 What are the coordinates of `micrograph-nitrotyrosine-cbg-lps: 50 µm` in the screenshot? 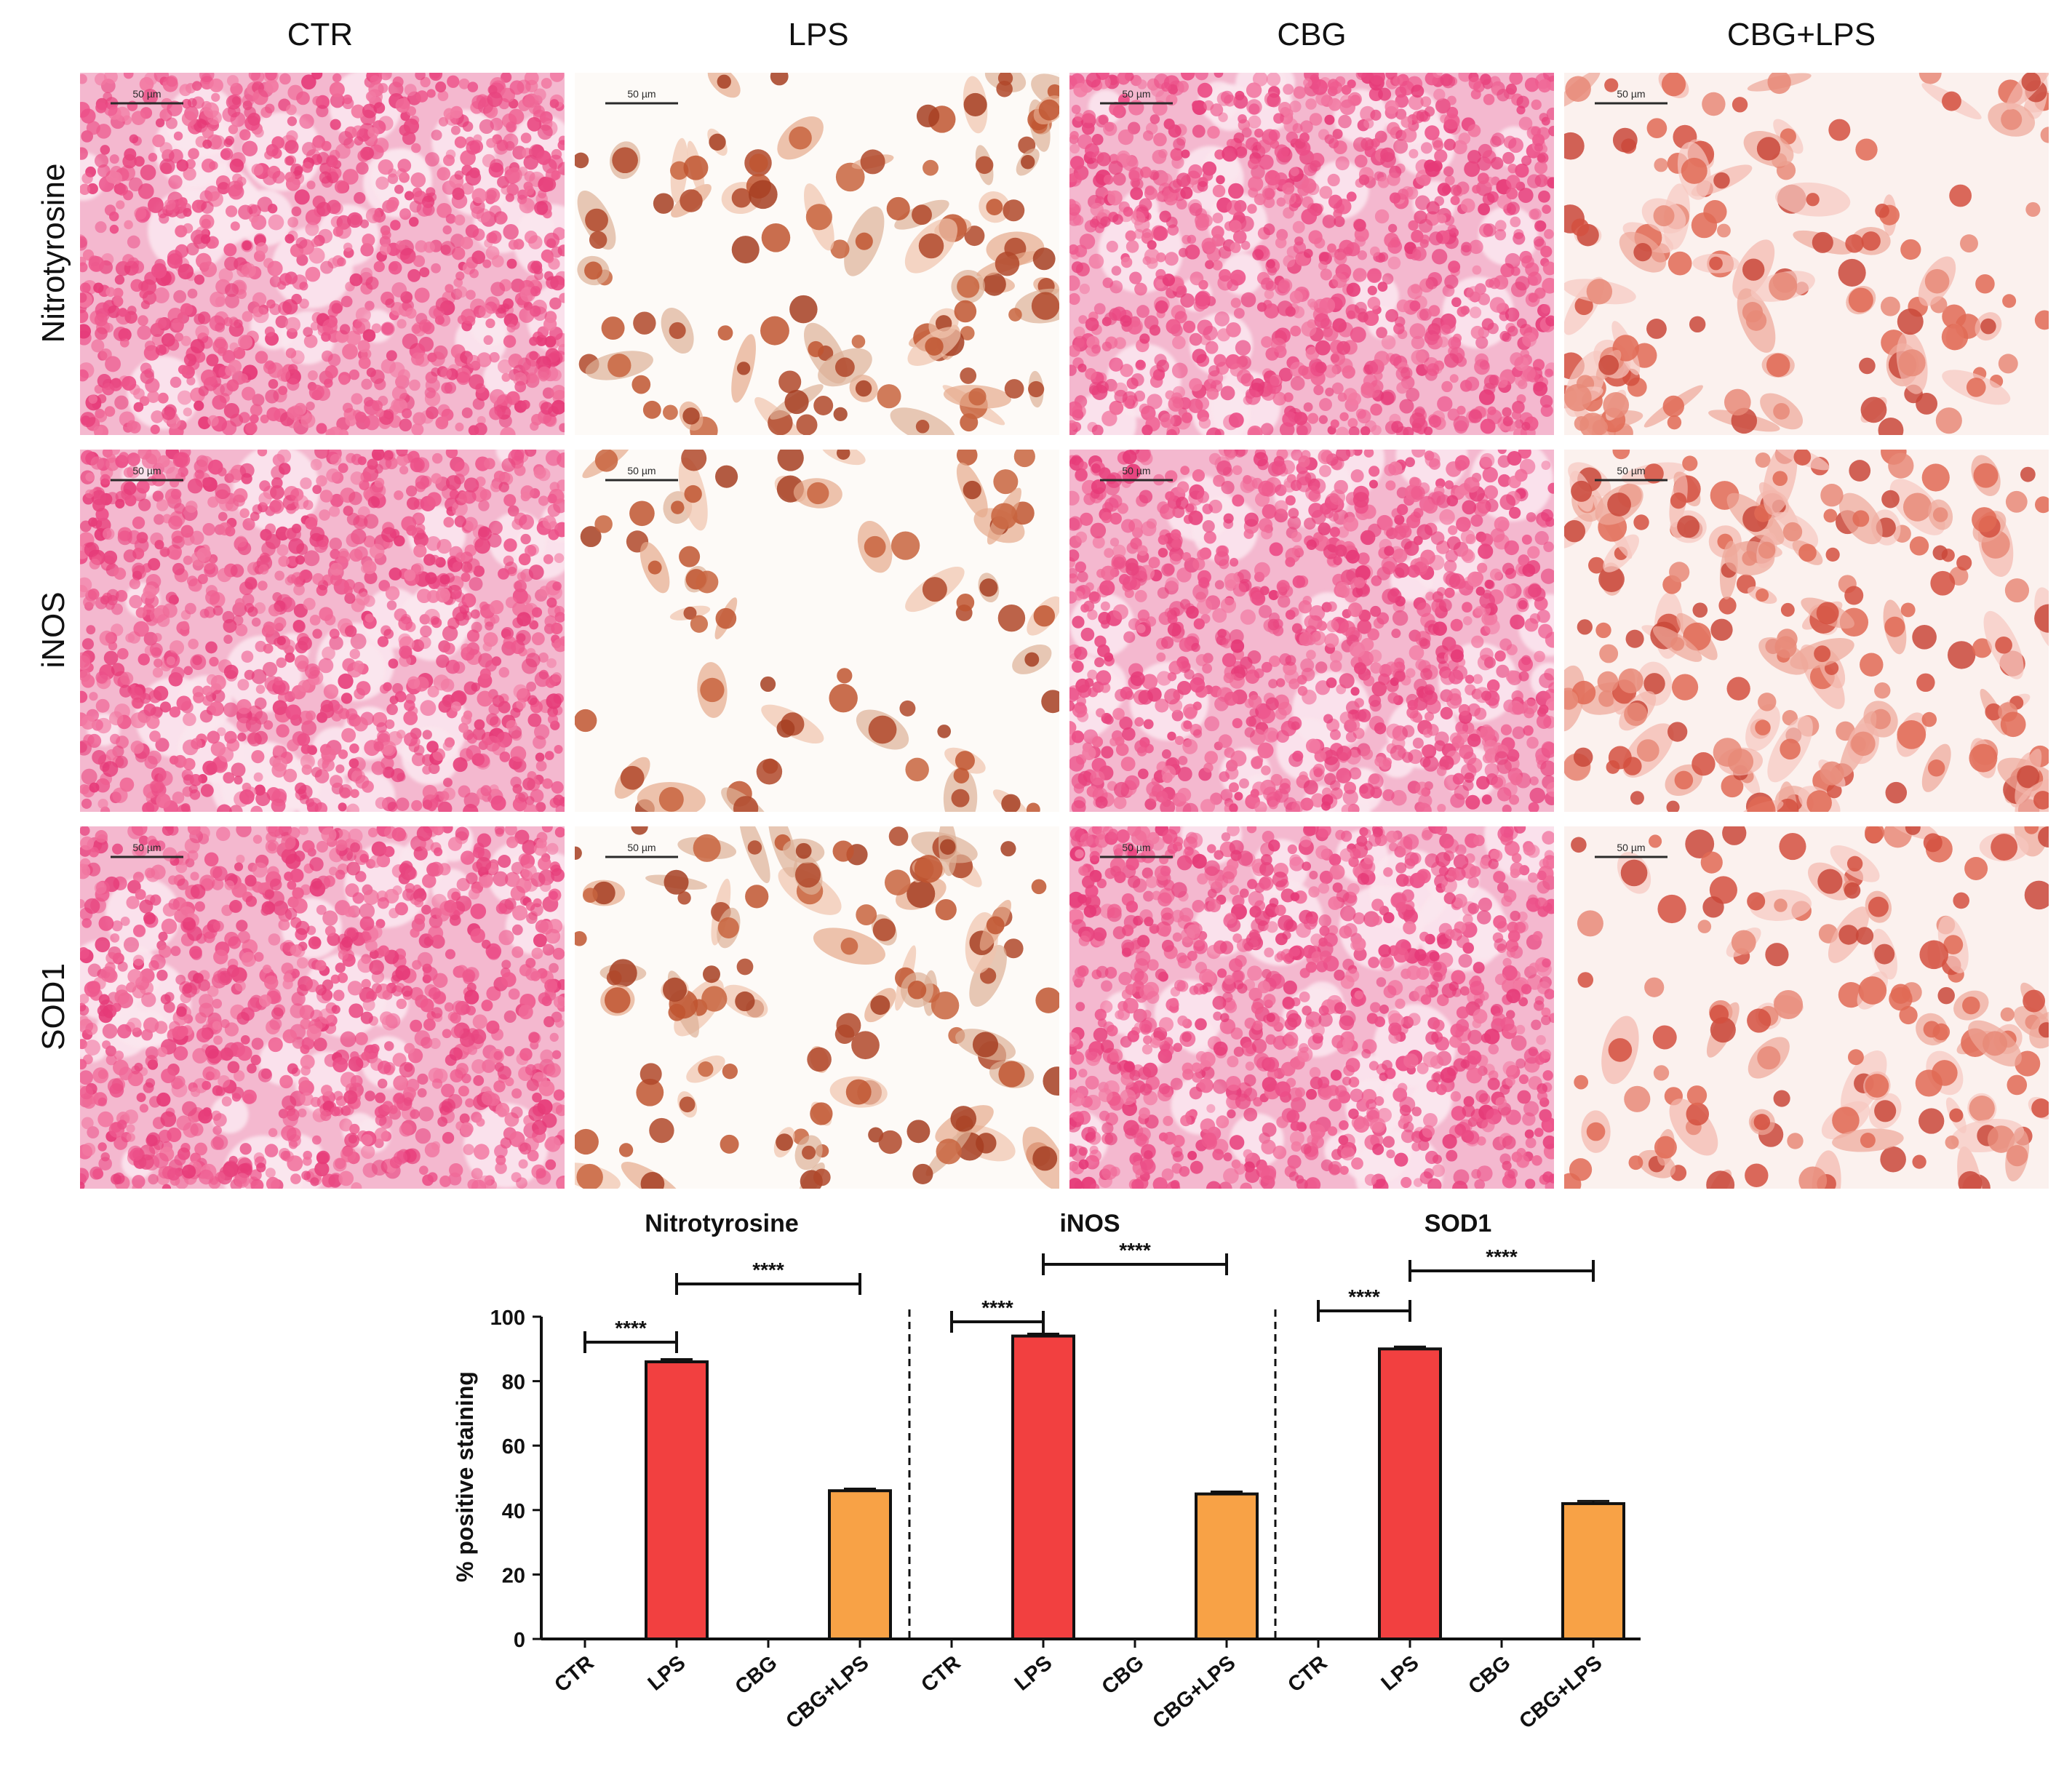 It's located at (1806, 254).